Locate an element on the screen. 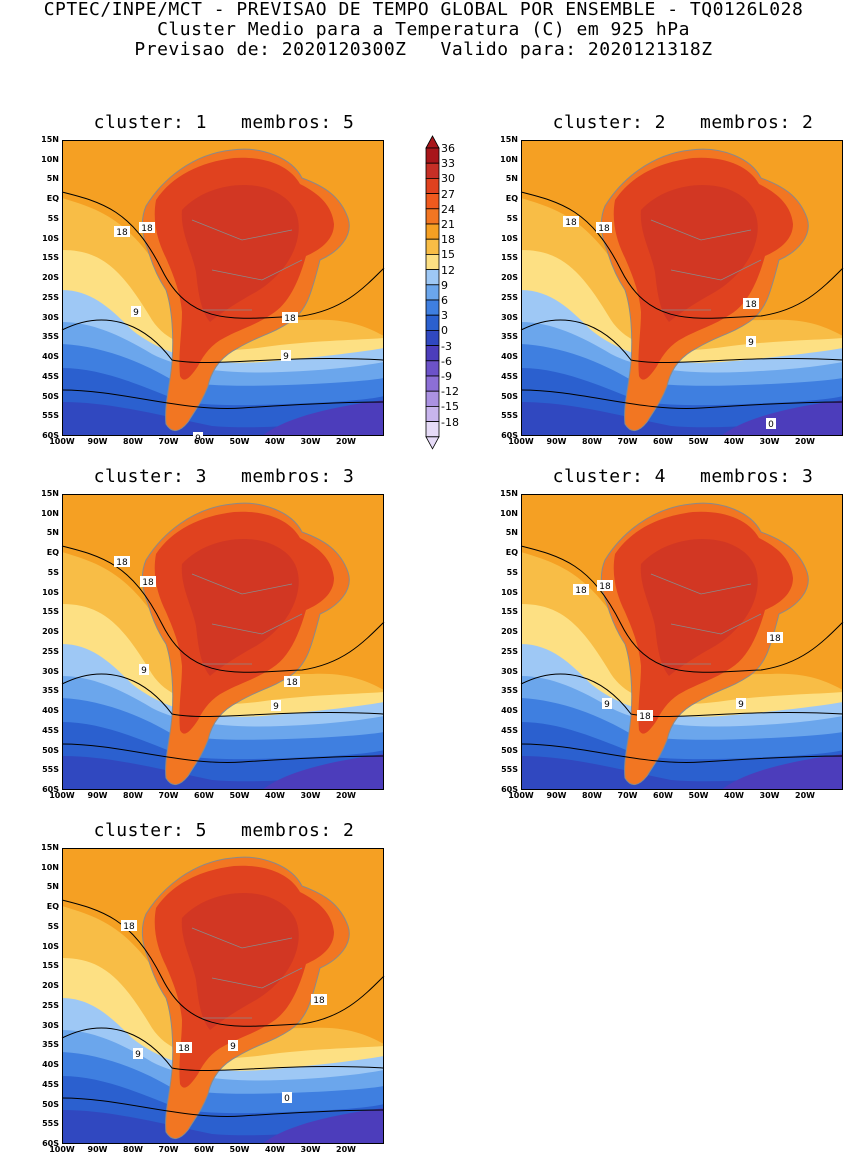 The height and width of the screenshot is (1157, 847). contour-label: 0 is located at coordinates (771, 424).